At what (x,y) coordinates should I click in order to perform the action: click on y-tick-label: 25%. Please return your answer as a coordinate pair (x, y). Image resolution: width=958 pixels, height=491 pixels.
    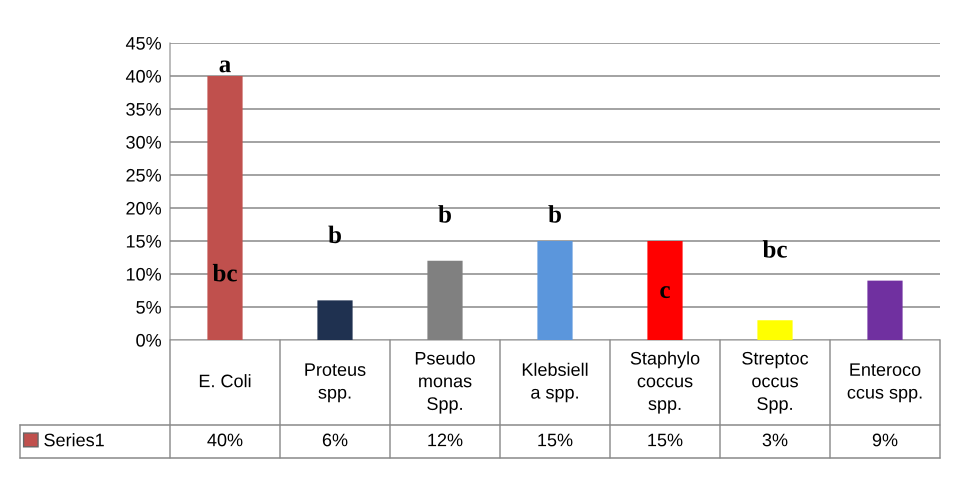
    Looking at the image, I should click on (144, 175).